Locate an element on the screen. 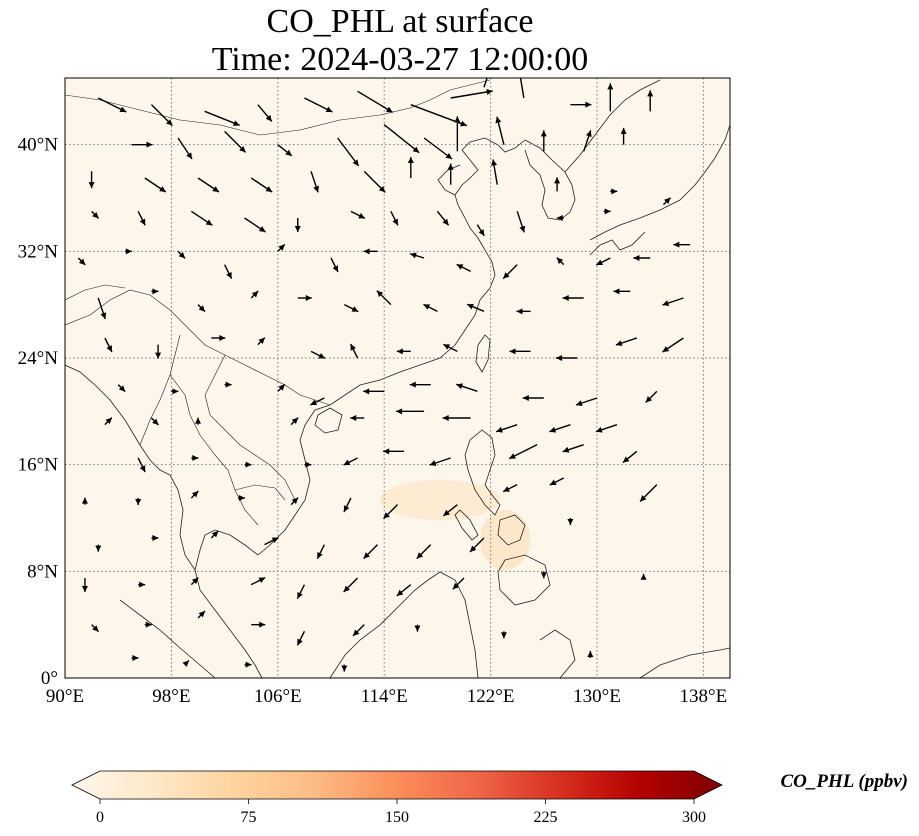  coastline-luzon is located at coordinates (482, 472).